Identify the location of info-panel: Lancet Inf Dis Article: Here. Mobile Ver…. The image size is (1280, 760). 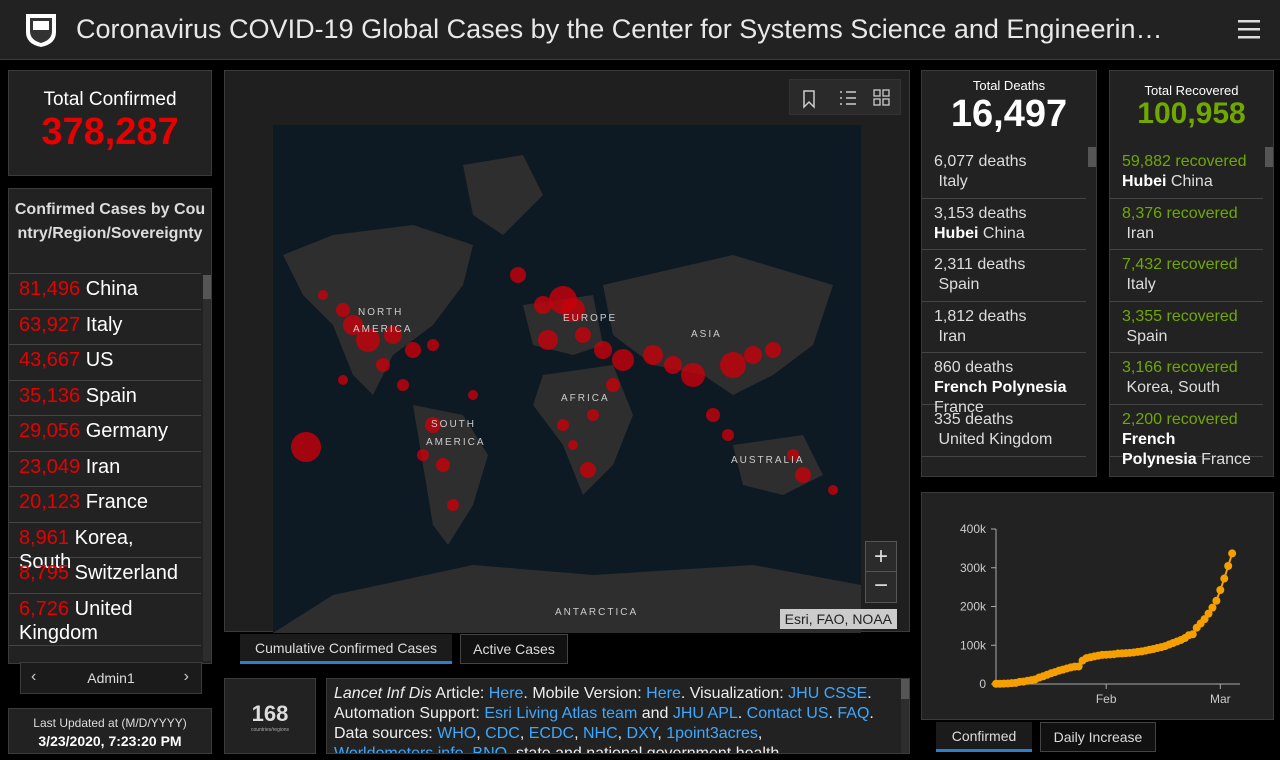
(618, 716).